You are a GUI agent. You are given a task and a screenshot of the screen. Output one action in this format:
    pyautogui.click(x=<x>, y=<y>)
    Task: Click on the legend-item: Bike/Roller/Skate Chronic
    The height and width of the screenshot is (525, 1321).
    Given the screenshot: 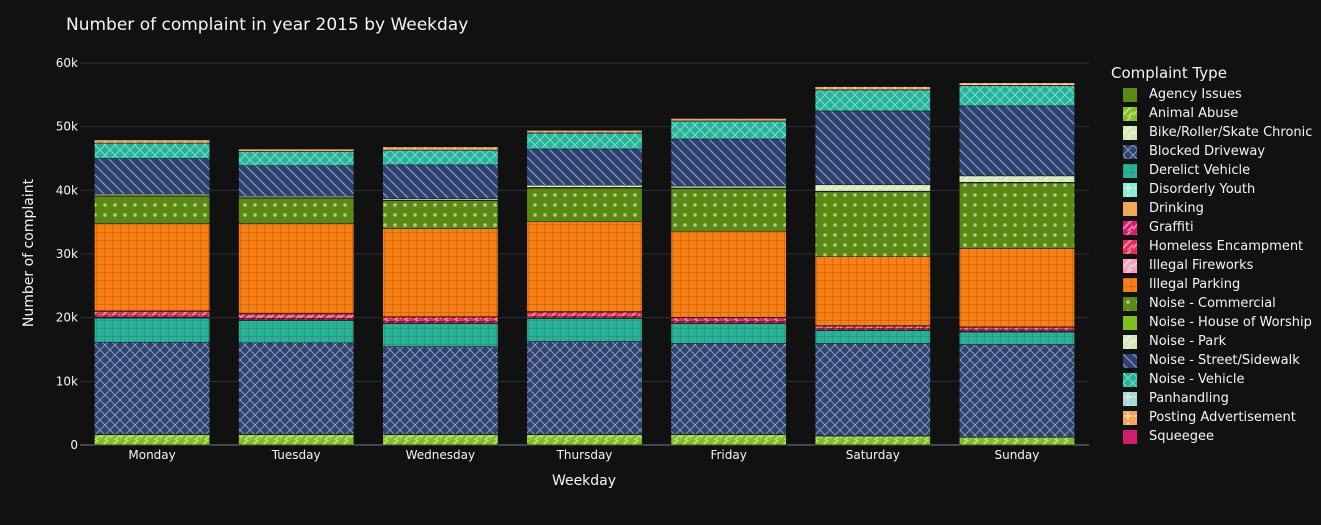 What is the action you would take?
    pyautogui.click(x=1211, y=132)
    